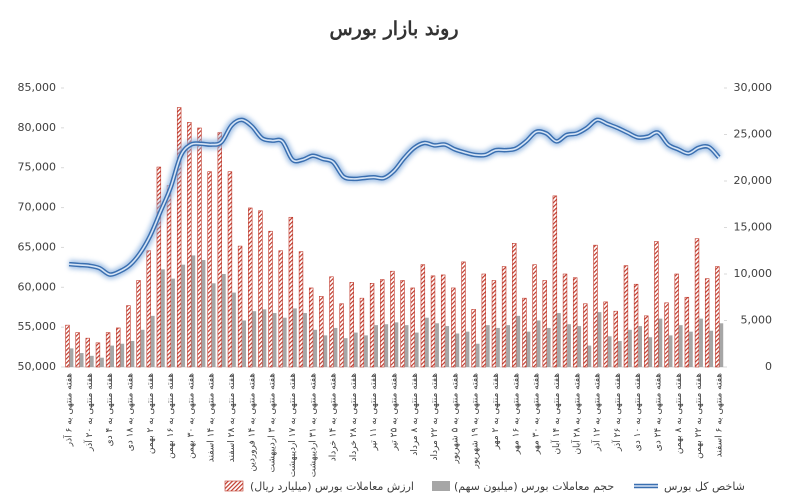 The width and height of the screenshot is (788, 502). What do you see at coordinates (293, 425) in the screenshot?
I see `x-tick-label: هفته منتهی به ۱۷ اردیبهشت` at bounding box center [293, 425].